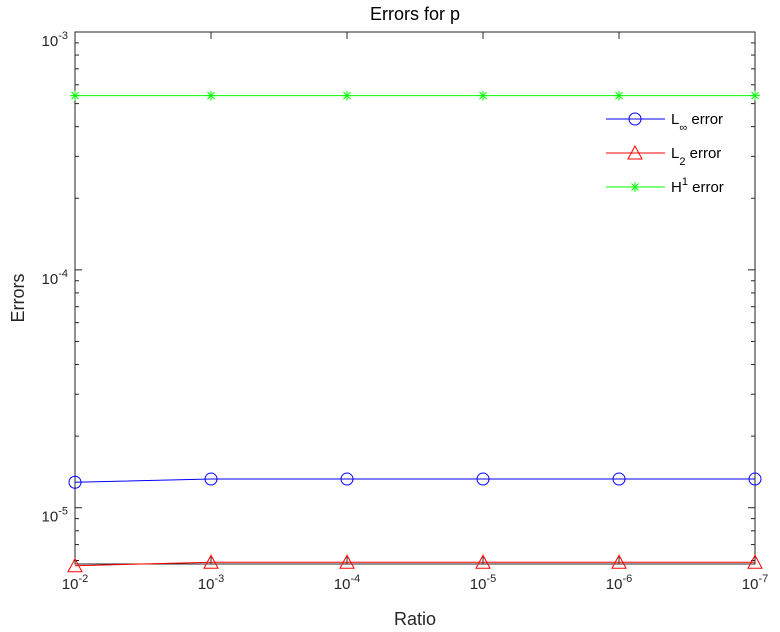 The width and height of the screenshot is (780, 632). I want to click on x-tick-label: 10⁻⁴, so click(347, 583).